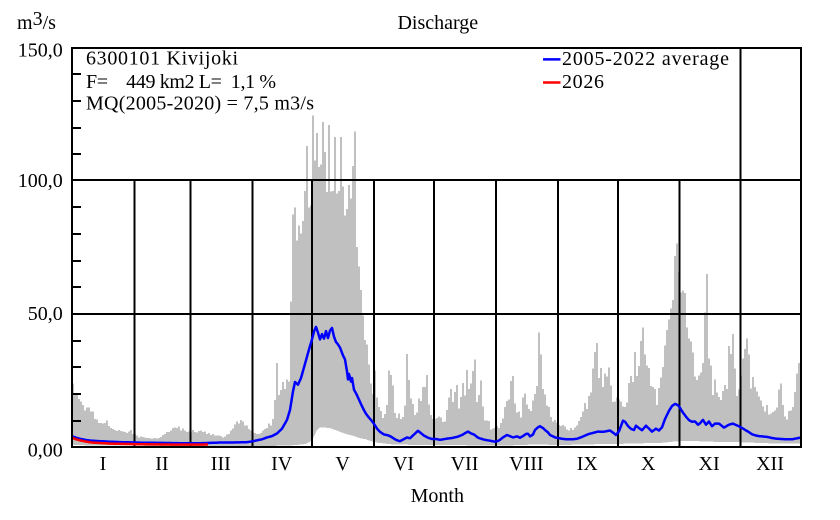 This screenshot has width=840, height=520. I want to click on svg-text: IV, so click(282, 464).